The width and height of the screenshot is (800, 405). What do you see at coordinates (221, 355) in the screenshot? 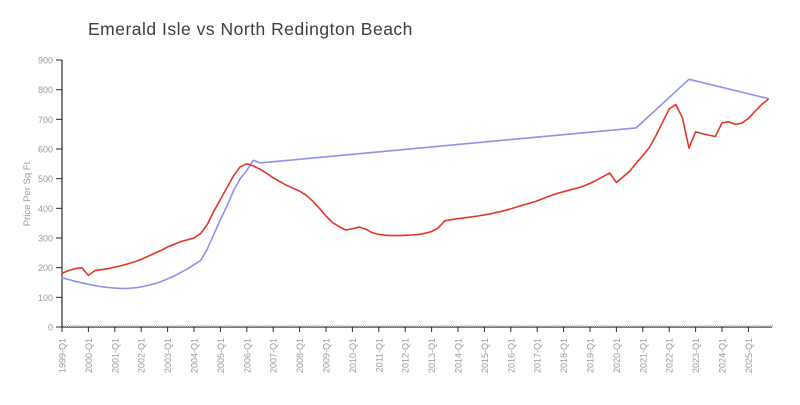
I see `x-tick-label: 2005-Q1` at bounding box center [221, 355].